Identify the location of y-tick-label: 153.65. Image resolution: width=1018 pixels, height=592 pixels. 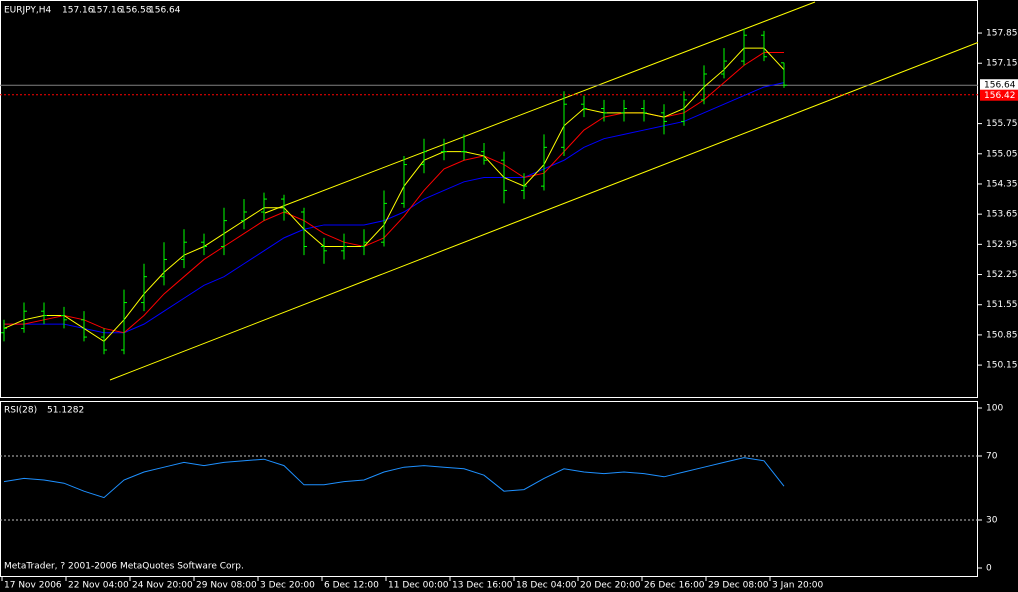
(1002, 215).